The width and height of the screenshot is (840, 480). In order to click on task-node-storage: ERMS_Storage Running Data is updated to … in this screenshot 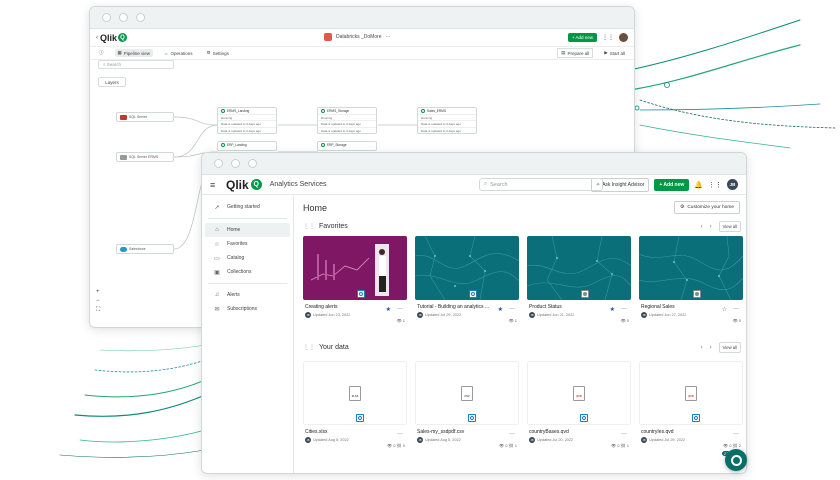, I will do `click(347, 120)`.